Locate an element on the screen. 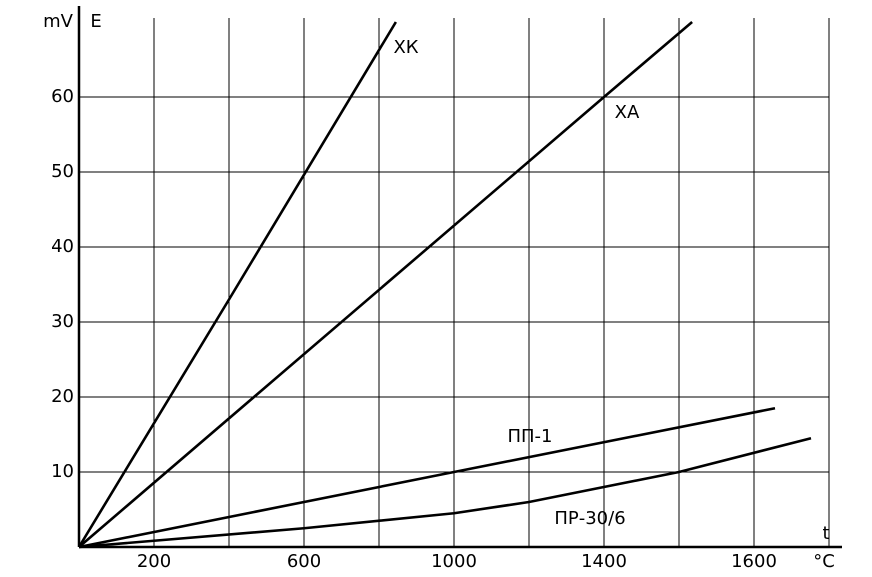  x-tick-label: 1400 is located at coordinates (604, 561).